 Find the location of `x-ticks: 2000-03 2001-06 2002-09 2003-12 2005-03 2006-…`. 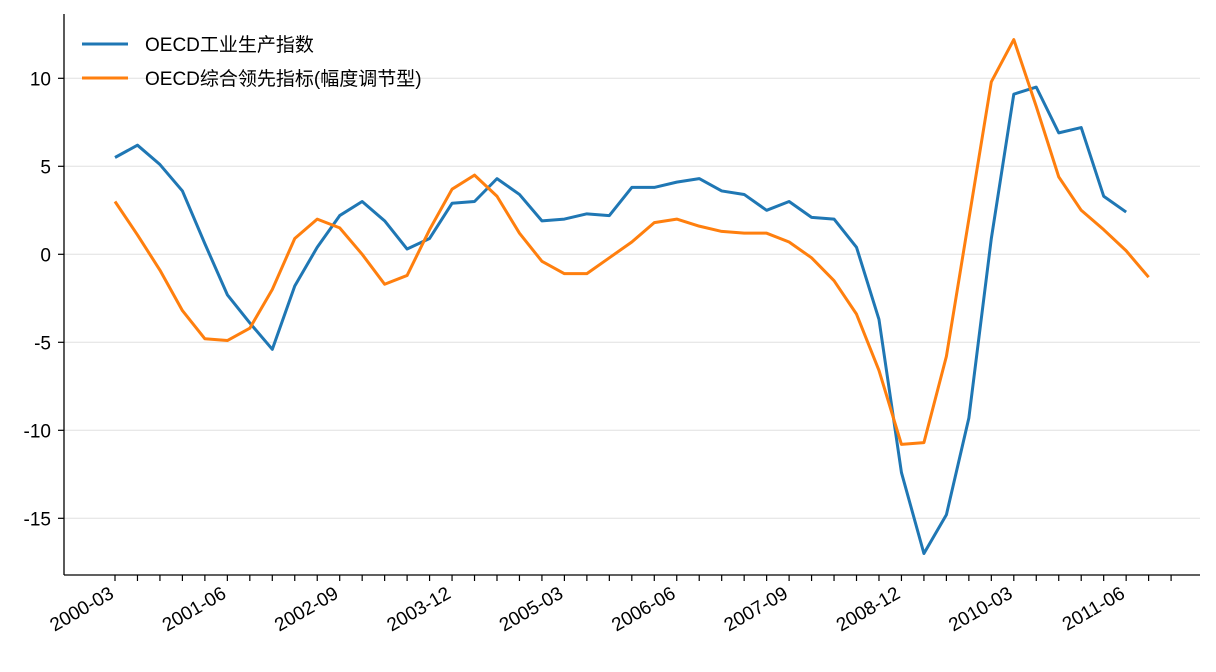

x-ticks: 2000-03 2001-06 2002-09 2003-12 2005-03 2006-… is located at coordinates (609, 605).